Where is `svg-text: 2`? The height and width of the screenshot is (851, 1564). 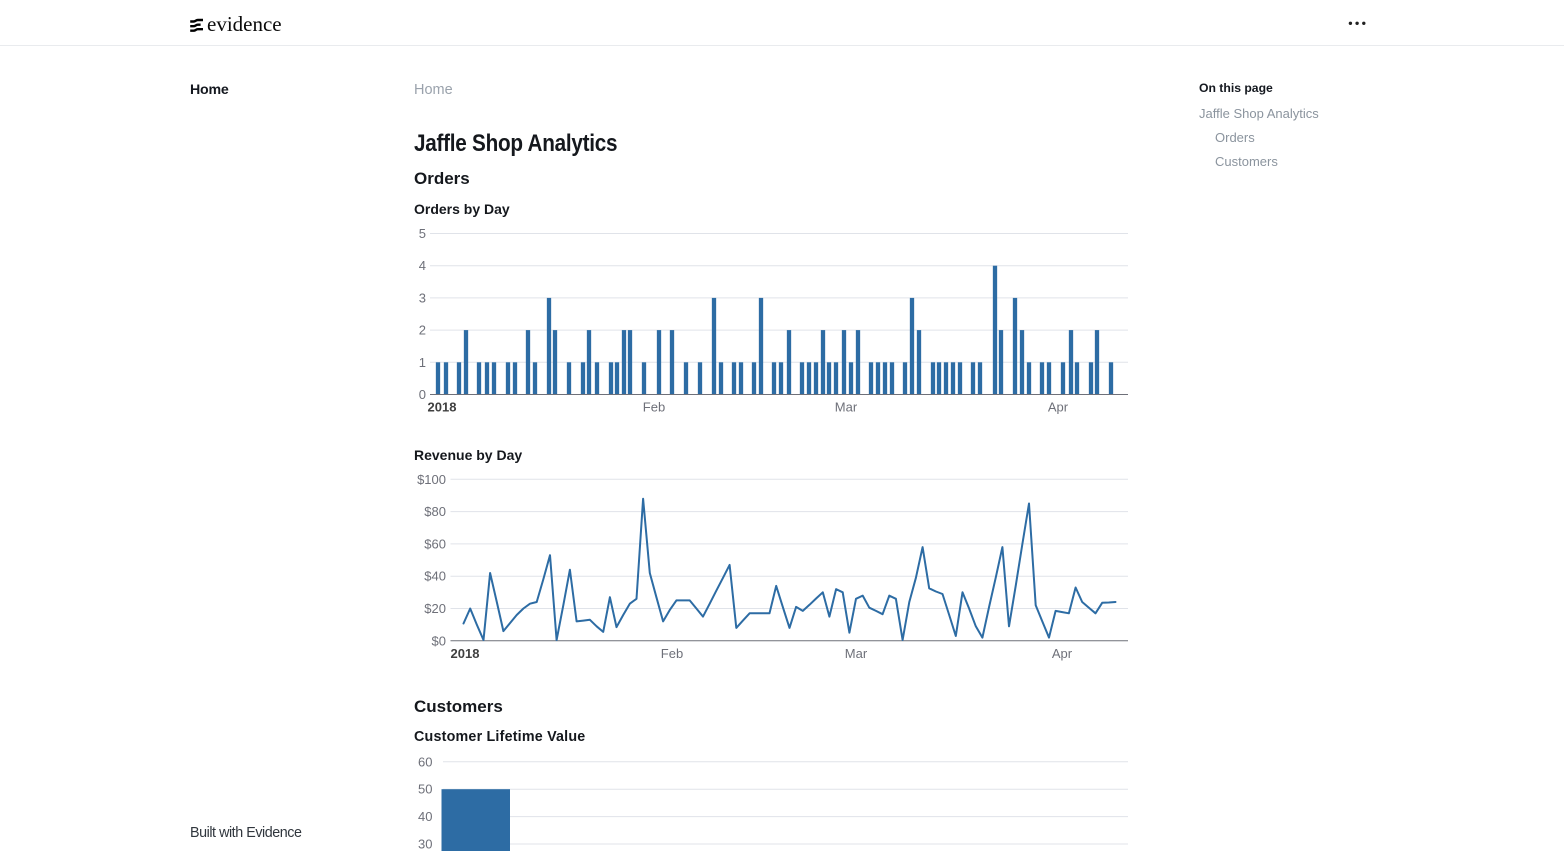
svg-text: 2 is located at coordinates (422, 330).